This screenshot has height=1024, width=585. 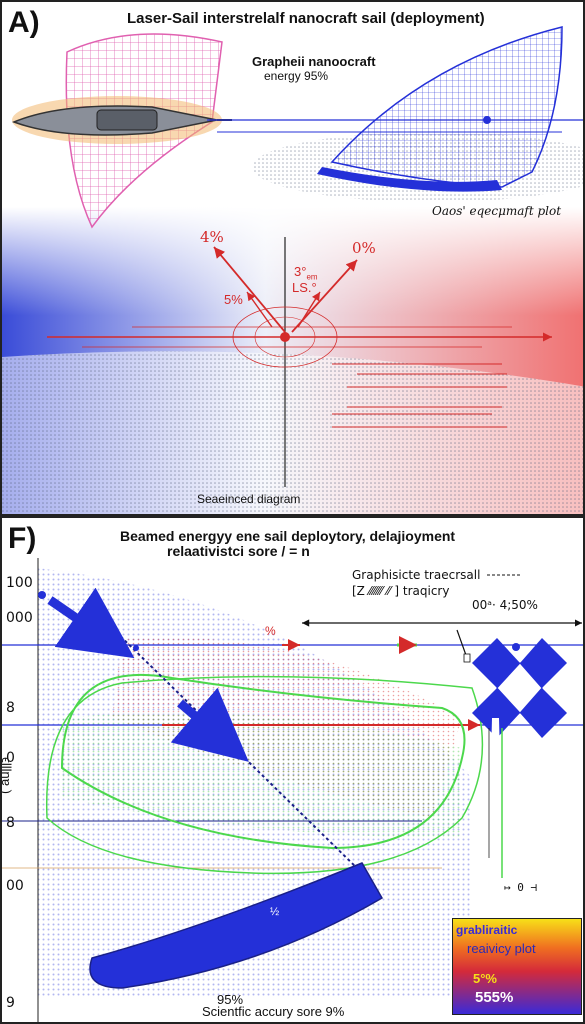 I want to click on panel-f-title-line2: relaativistci sore / = n, so click(x=238, y=551).